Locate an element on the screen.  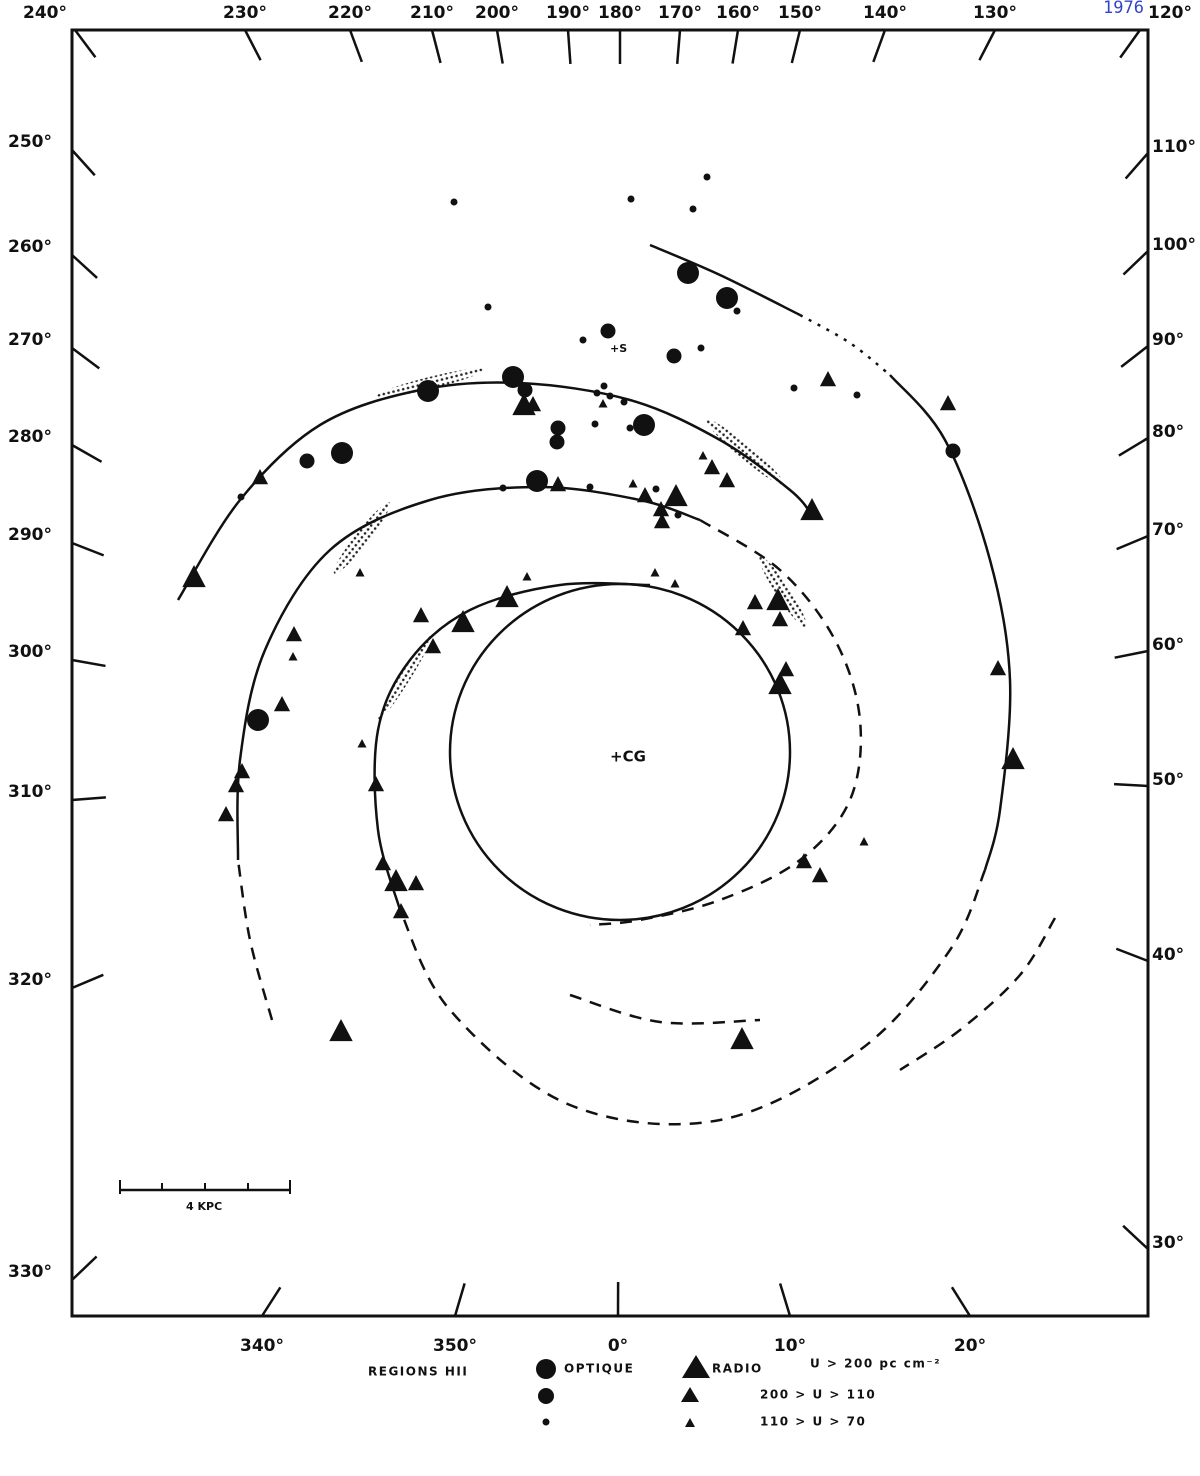
top-label: 200° is located at coordinates (497, 13).